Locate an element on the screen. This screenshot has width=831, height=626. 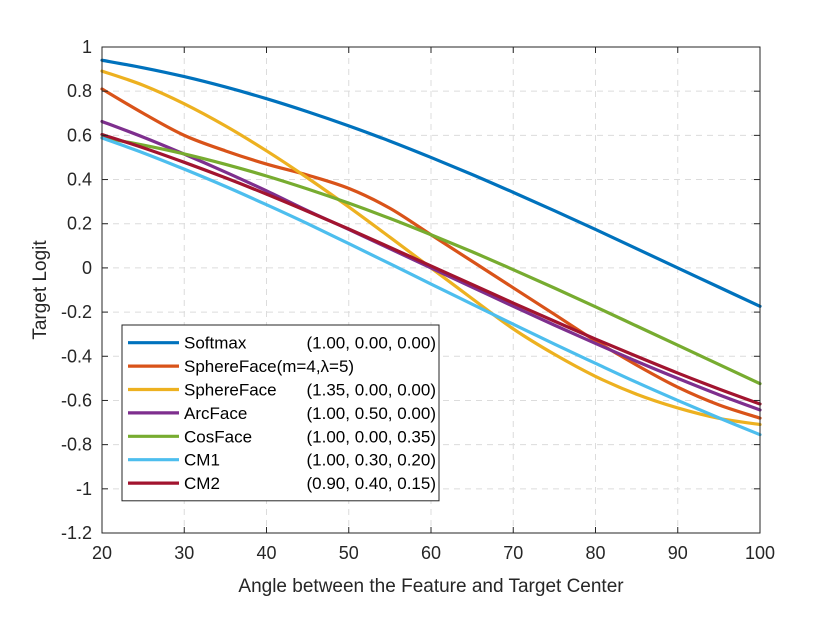
legend-entry-name: SphereFace(m=4,λ=5) is located at coordinates (269, 366).